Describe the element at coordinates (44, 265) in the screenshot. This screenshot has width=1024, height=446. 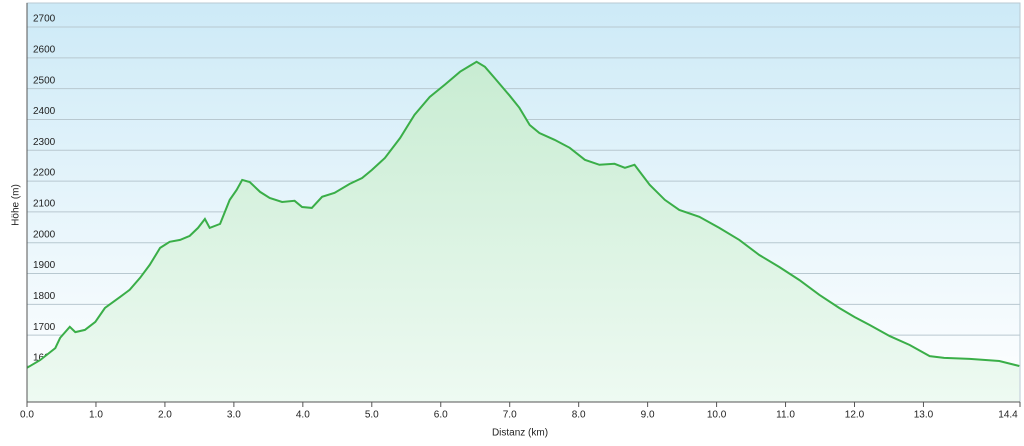
I see `y-tick-label: 1900` at that location.